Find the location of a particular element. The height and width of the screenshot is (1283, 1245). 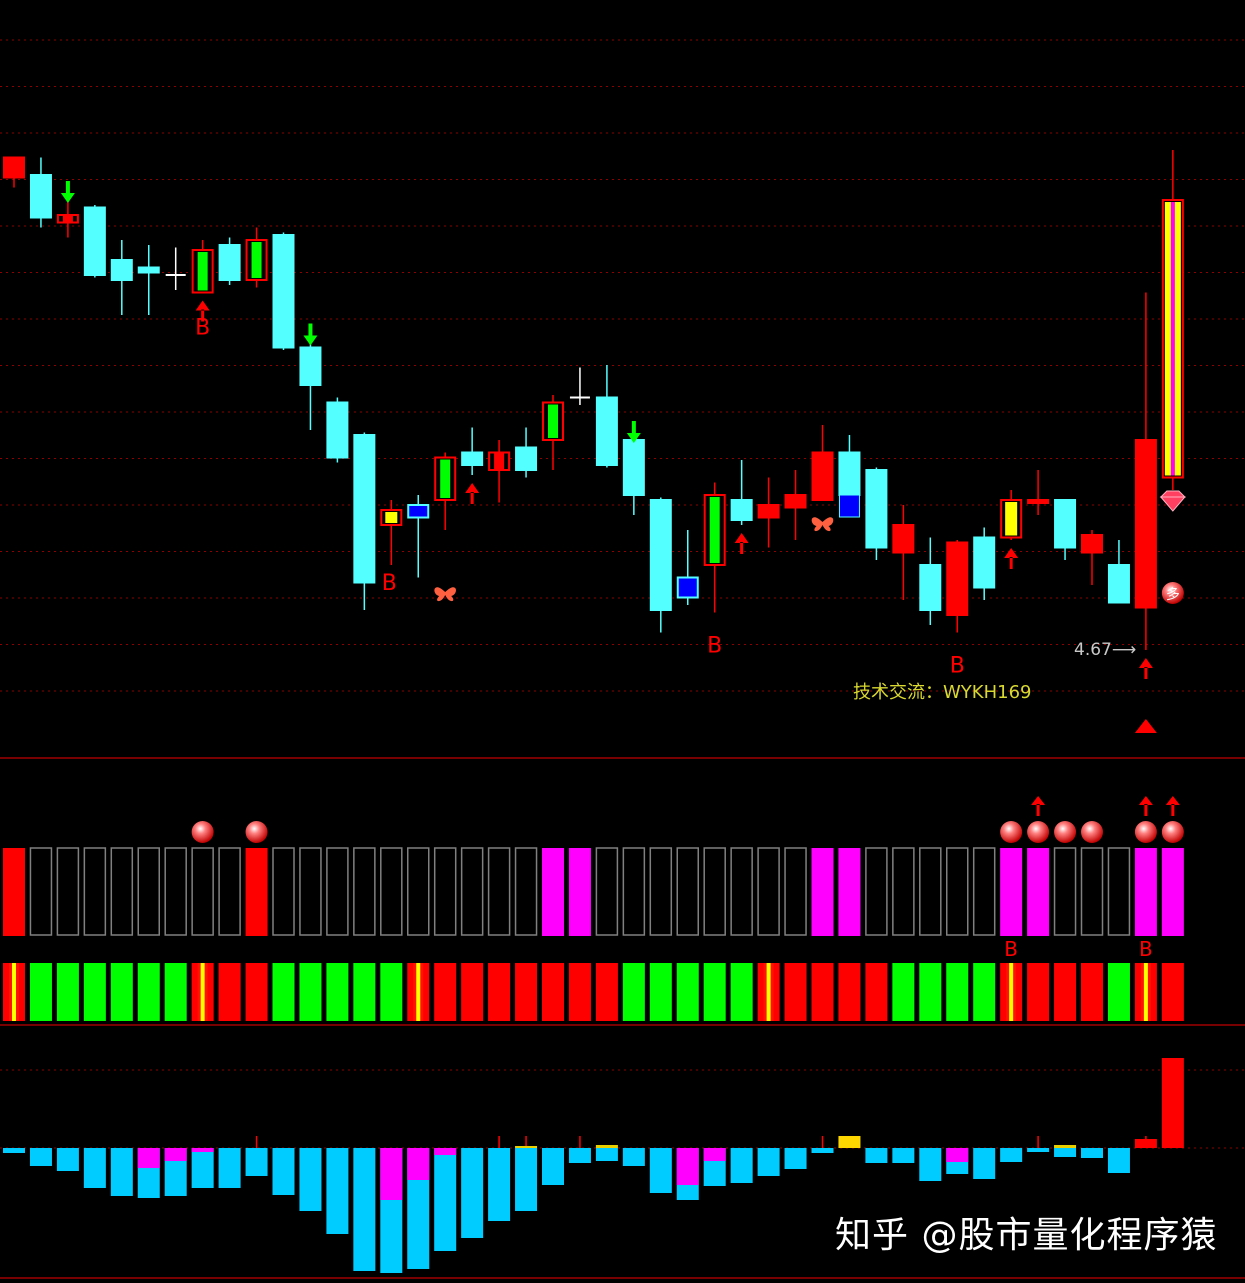

signal-cell-red is located at coordinates (256, 892).